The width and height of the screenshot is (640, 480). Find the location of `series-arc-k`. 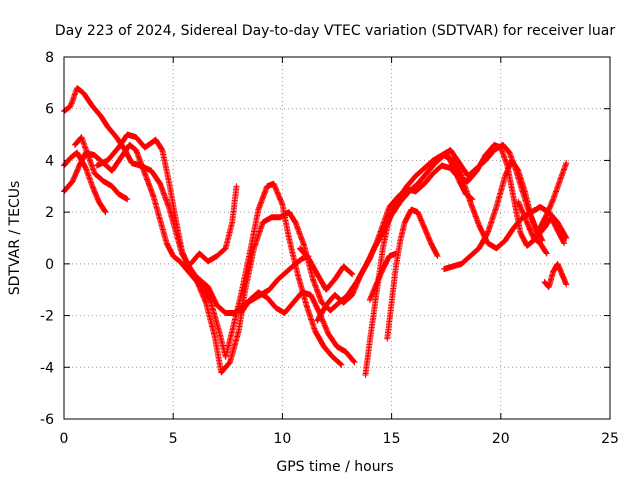

series-arc-k is located at coordinates (412, 274).